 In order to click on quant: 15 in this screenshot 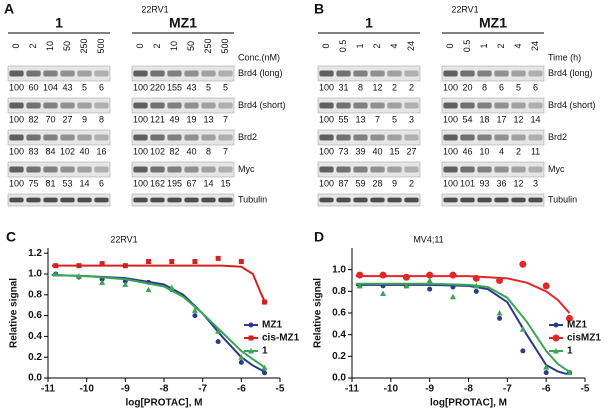, I will do `click(225, 183)`.